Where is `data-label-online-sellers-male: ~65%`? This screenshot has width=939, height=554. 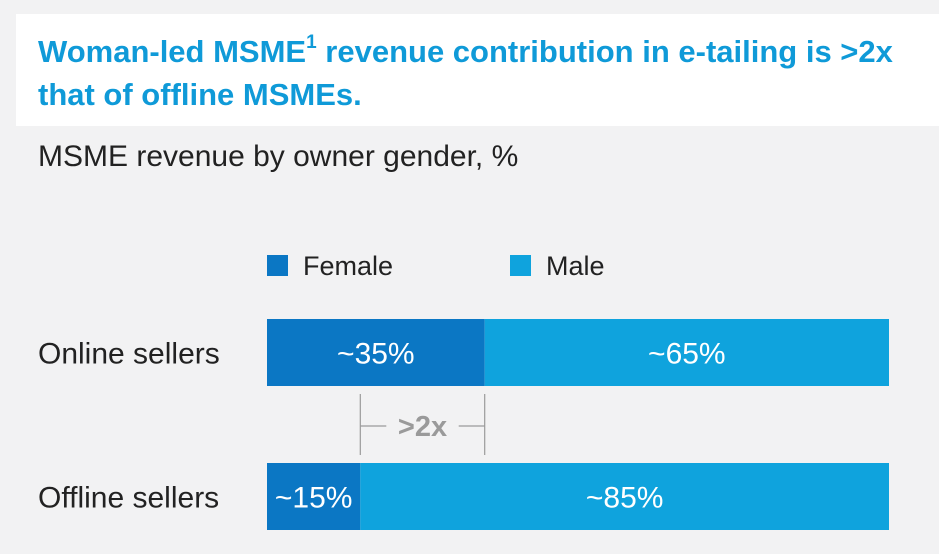 data-label-online-sellers-male: ~65% is located at coordinates (687, 354).